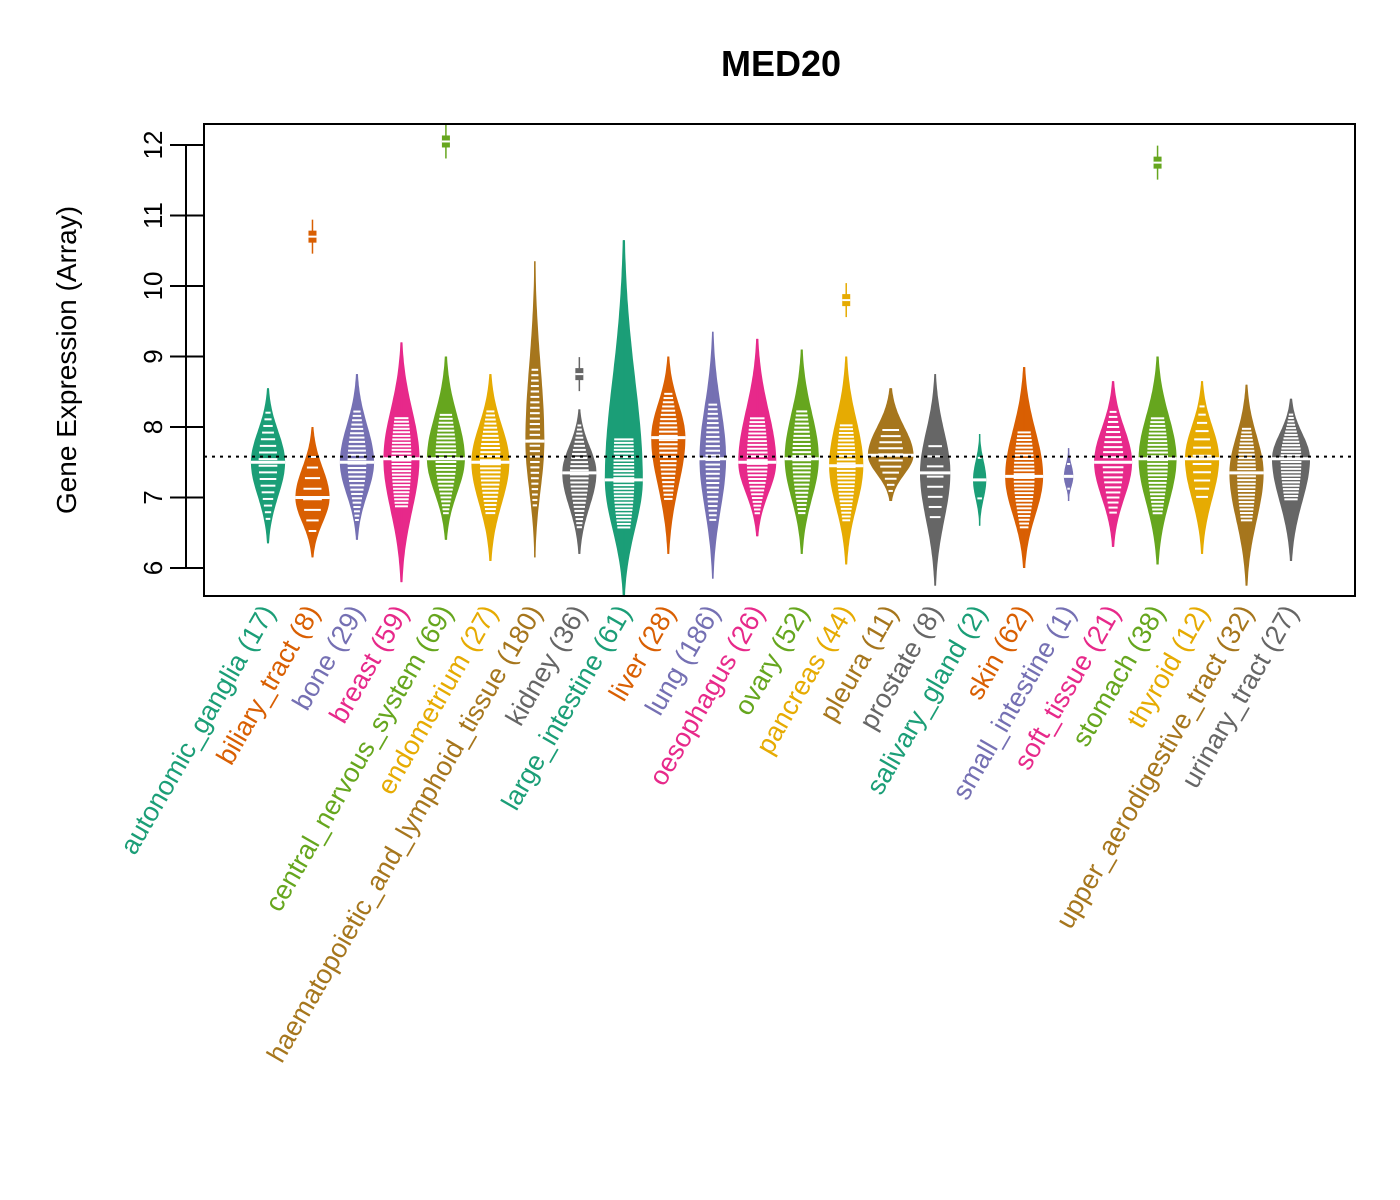  I want to click on violin-prostate, so click(935, 480).